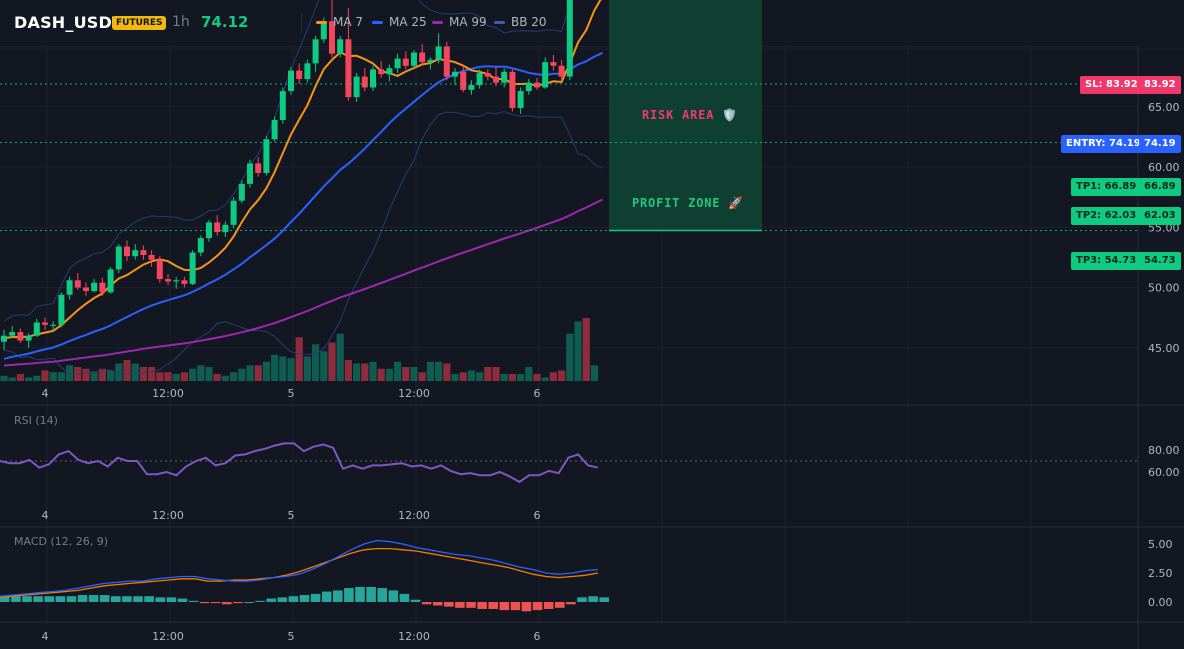  Describe the element at coordinates (1160, 216) in the screenshot. I see `tp2-axis-tag: 62.03` at that location.